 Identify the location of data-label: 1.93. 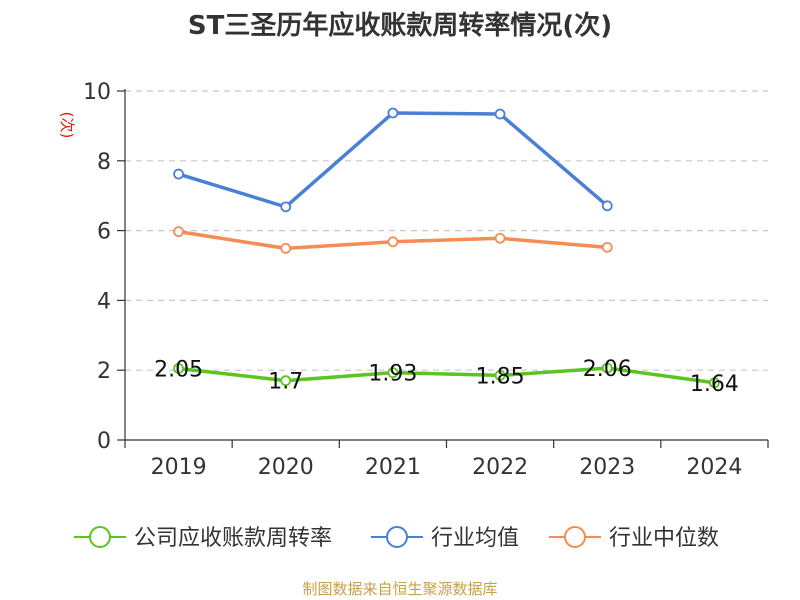
(392, 374).